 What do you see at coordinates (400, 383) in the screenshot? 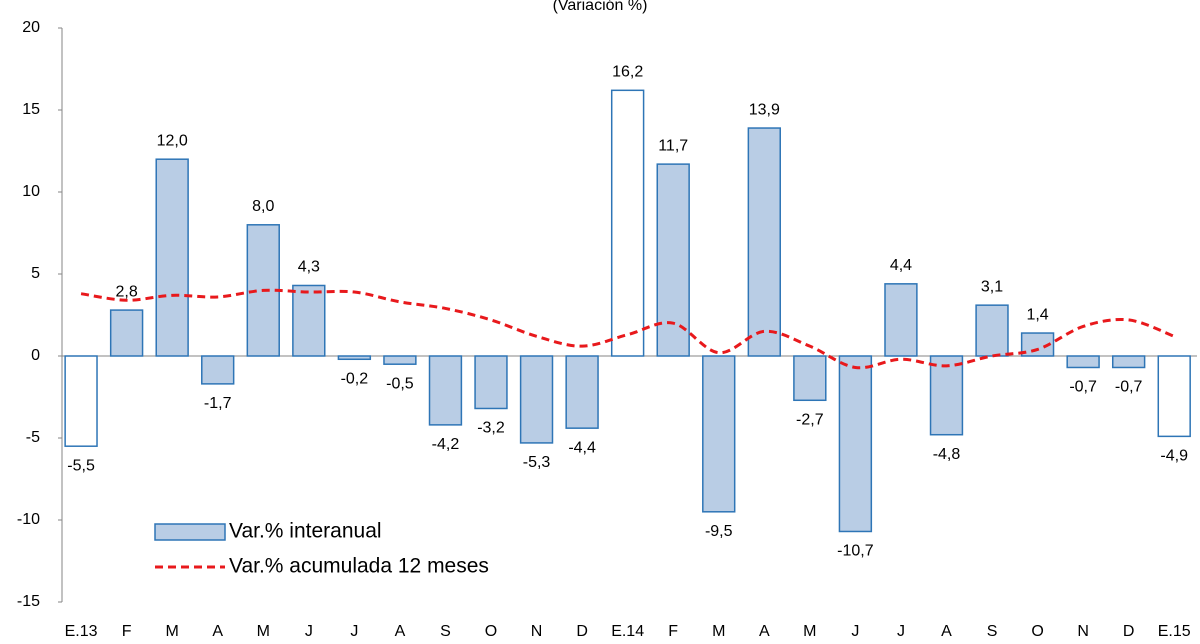
I see `value-label: -0,5` at bounding box center [400, 383].